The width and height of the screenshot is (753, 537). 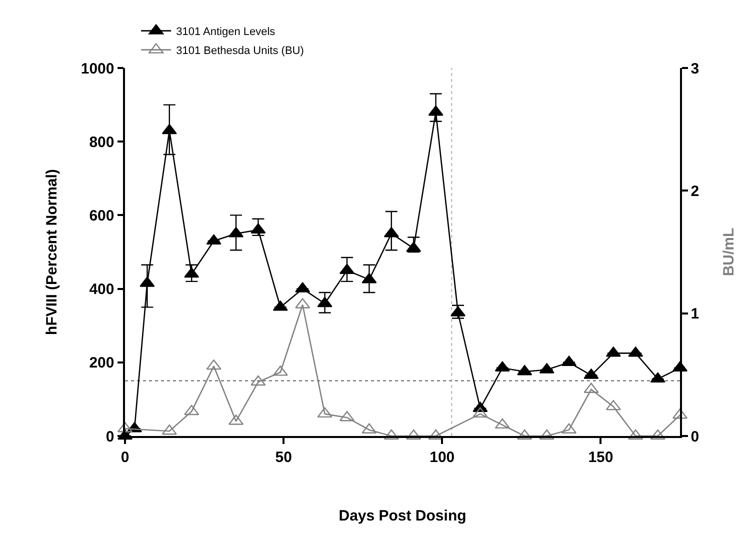 What do you see at coordinates (695, 69) in the screenshot?
I see `y2-tick-label: 3` at bounding box center [695, 69].